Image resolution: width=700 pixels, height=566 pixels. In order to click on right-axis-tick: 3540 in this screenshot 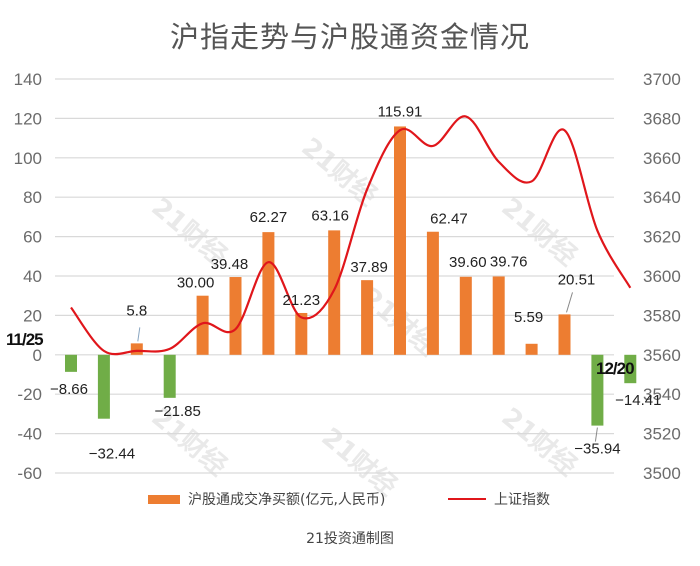, I will do `click(662, 394)`.